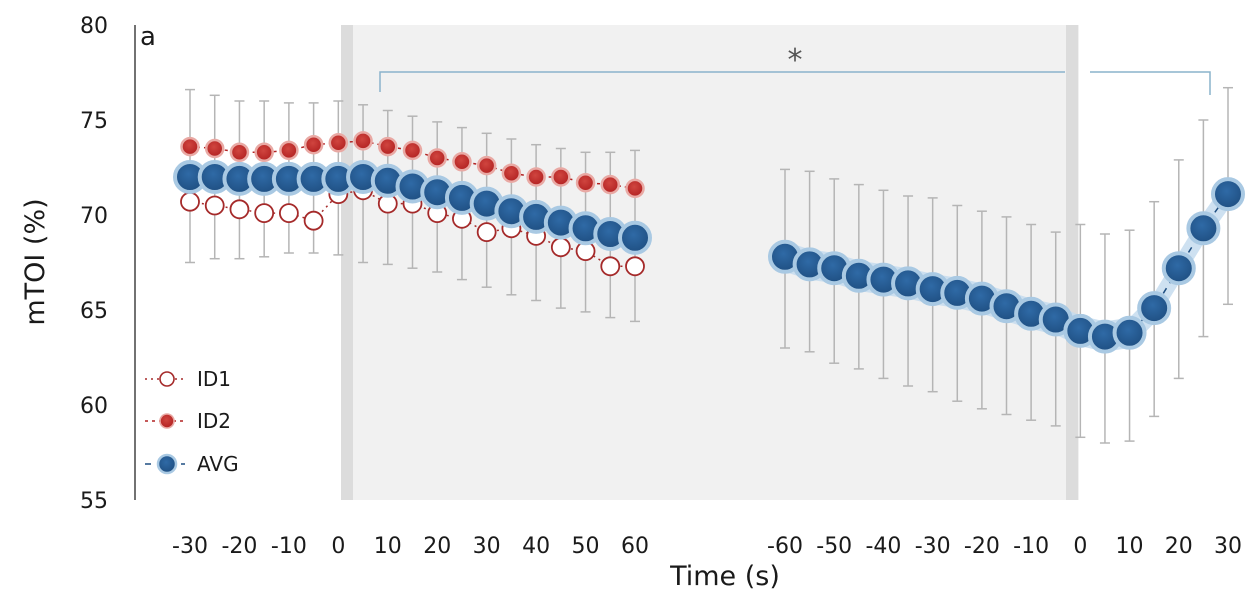 Image resolution: width=1257 pixels, height=605 pixels. What do you see at coordinates (722, 81) in the screenshot?
I see `bracket-left` at bounding box center [722, 81].